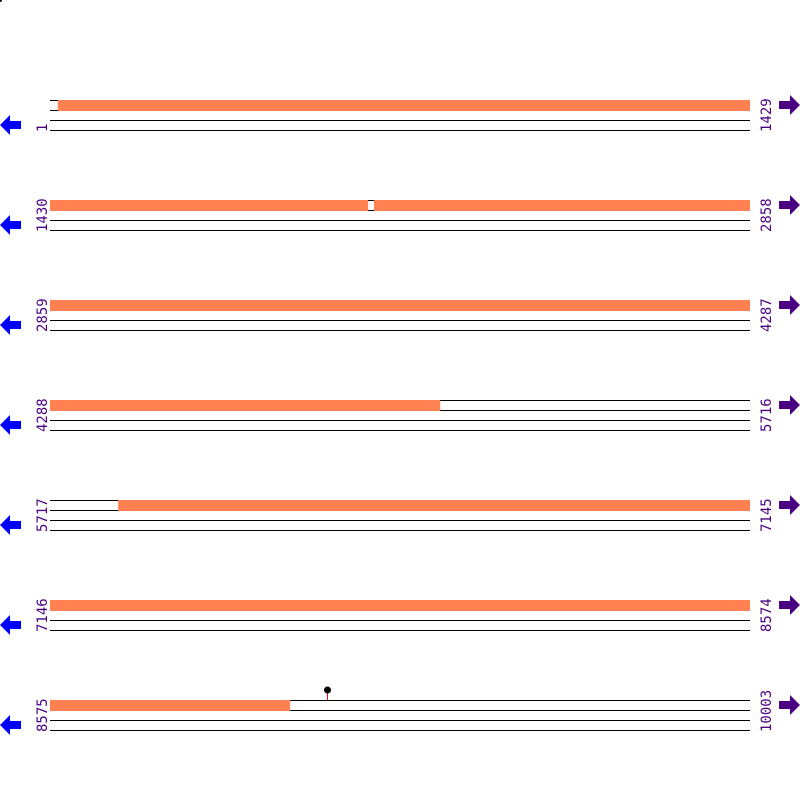  Describe the element at coordinates (767, 711) in the screenshot. I see `row-end-label: 10003` at that location.